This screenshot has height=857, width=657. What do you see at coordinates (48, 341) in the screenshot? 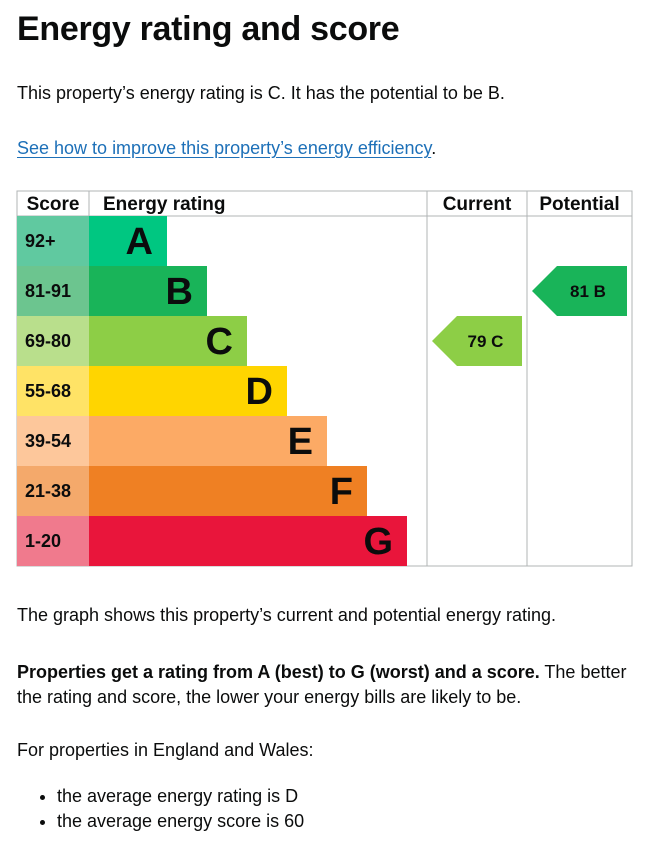
I see `band-range-c: 69-80` at bounding box center [48, 341].